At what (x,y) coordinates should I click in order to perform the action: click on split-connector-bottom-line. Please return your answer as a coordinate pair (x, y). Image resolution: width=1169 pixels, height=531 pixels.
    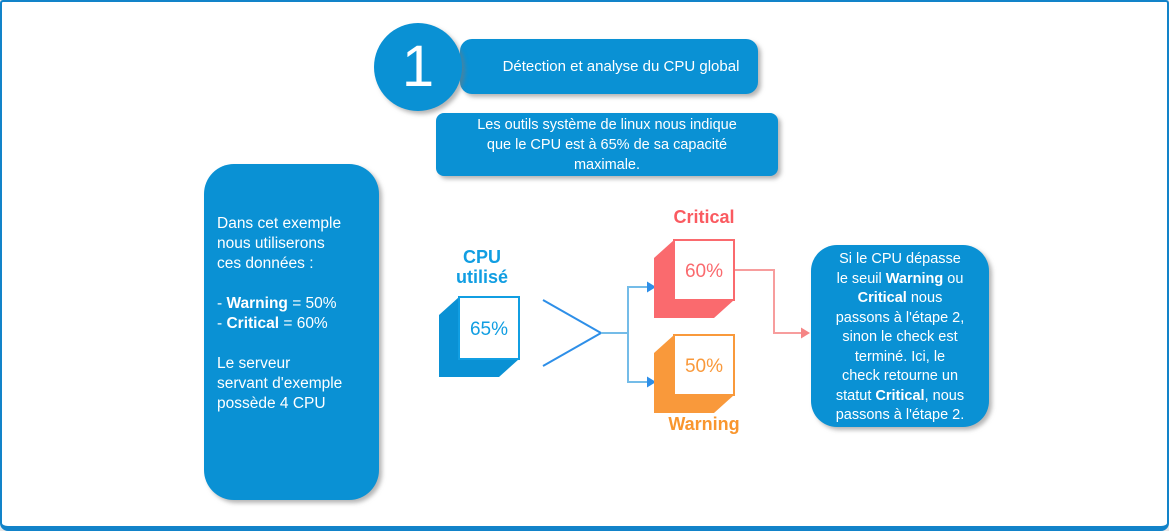
    Looking at the image, I should click on (572, 349).